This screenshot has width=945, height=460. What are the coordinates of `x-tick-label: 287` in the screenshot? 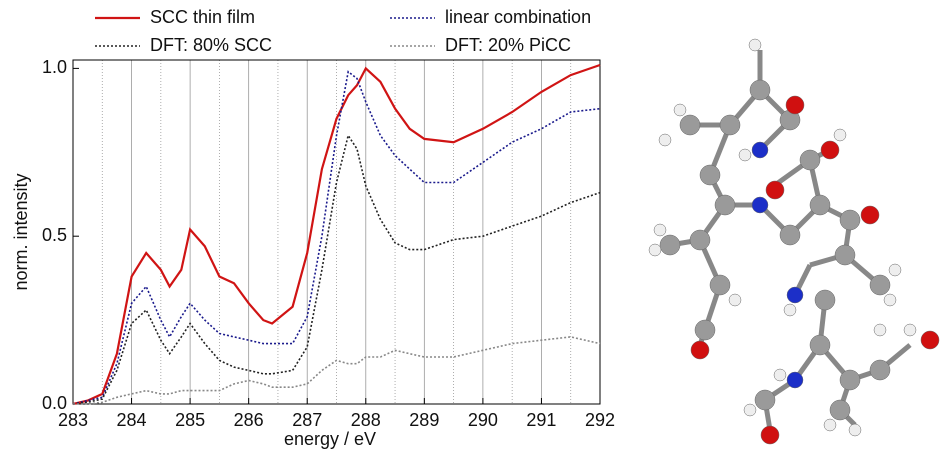 It's located at (307, 420).